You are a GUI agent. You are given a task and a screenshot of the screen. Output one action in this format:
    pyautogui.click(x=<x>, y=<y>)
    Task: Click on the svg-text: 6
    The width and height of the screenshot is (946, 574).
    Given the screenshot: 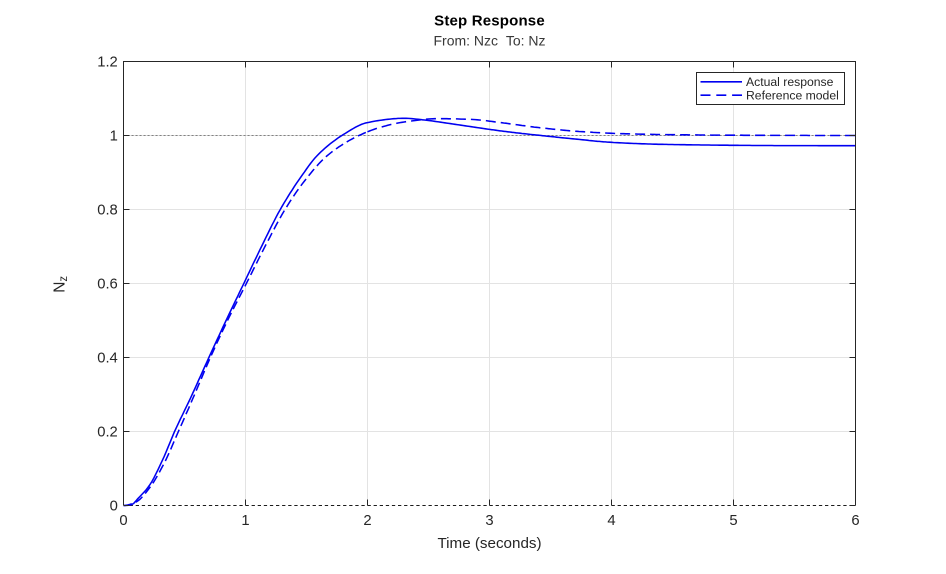 What is the action you would take?
    pyautogui.click(x=855, y=521)
    